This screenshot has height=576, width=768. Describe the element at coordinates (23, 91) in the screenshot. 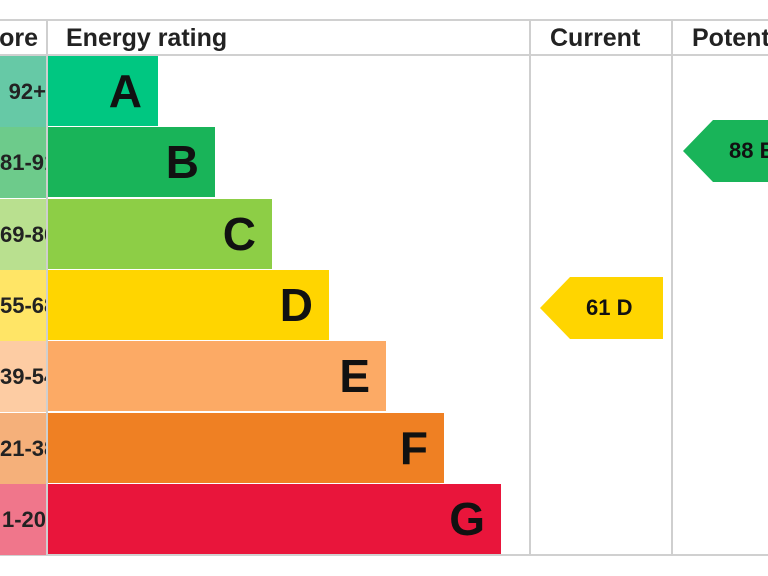

I see `score-cell-a: 92+` at that location.